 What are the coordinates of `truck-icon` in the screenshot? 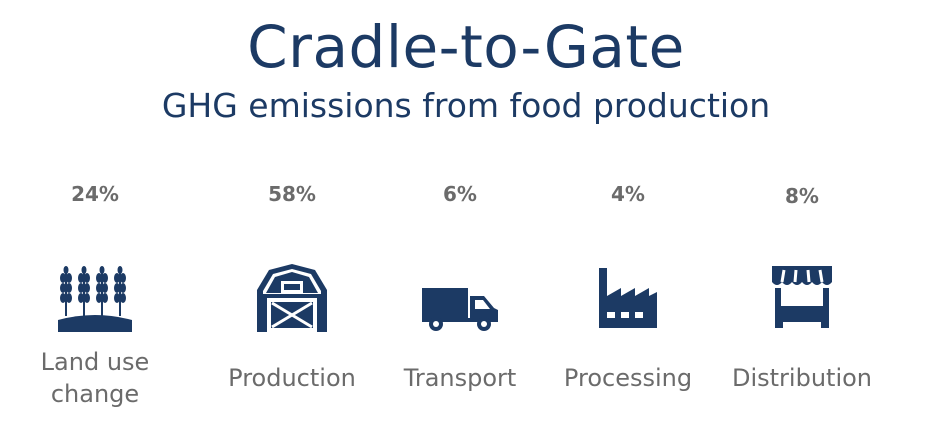 It's located at (460, 310).